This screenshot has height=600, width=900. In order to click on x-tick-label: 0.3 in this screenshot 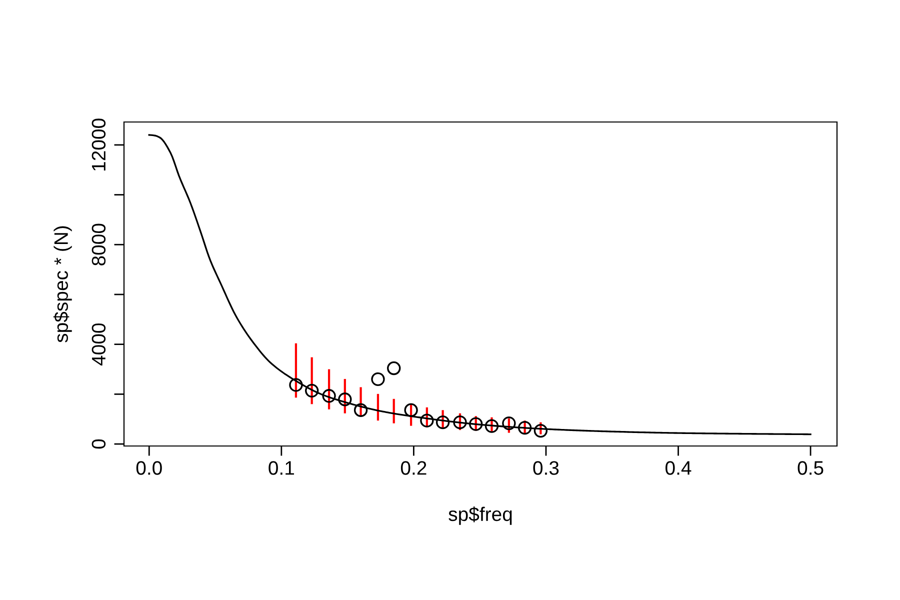, I will do `click(546, 468)`.